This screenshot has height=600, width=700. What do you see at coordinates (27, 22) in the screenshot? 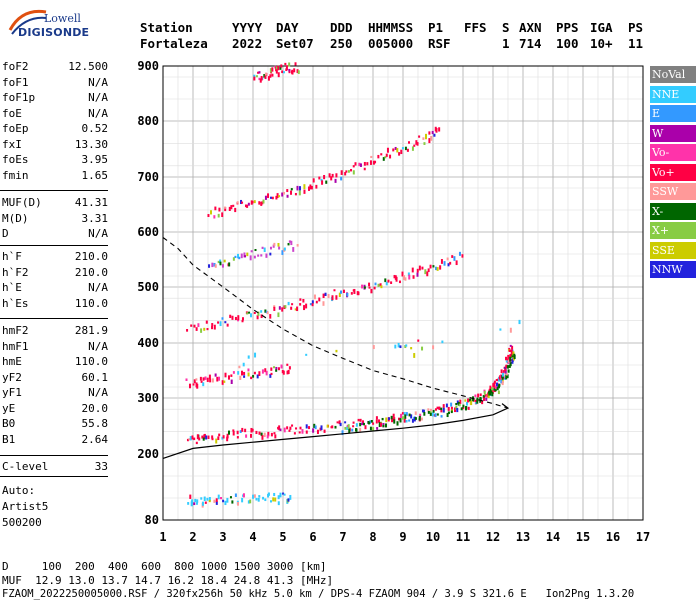
I see `logo-swoosh-icon` at bounding box center [27, 22].